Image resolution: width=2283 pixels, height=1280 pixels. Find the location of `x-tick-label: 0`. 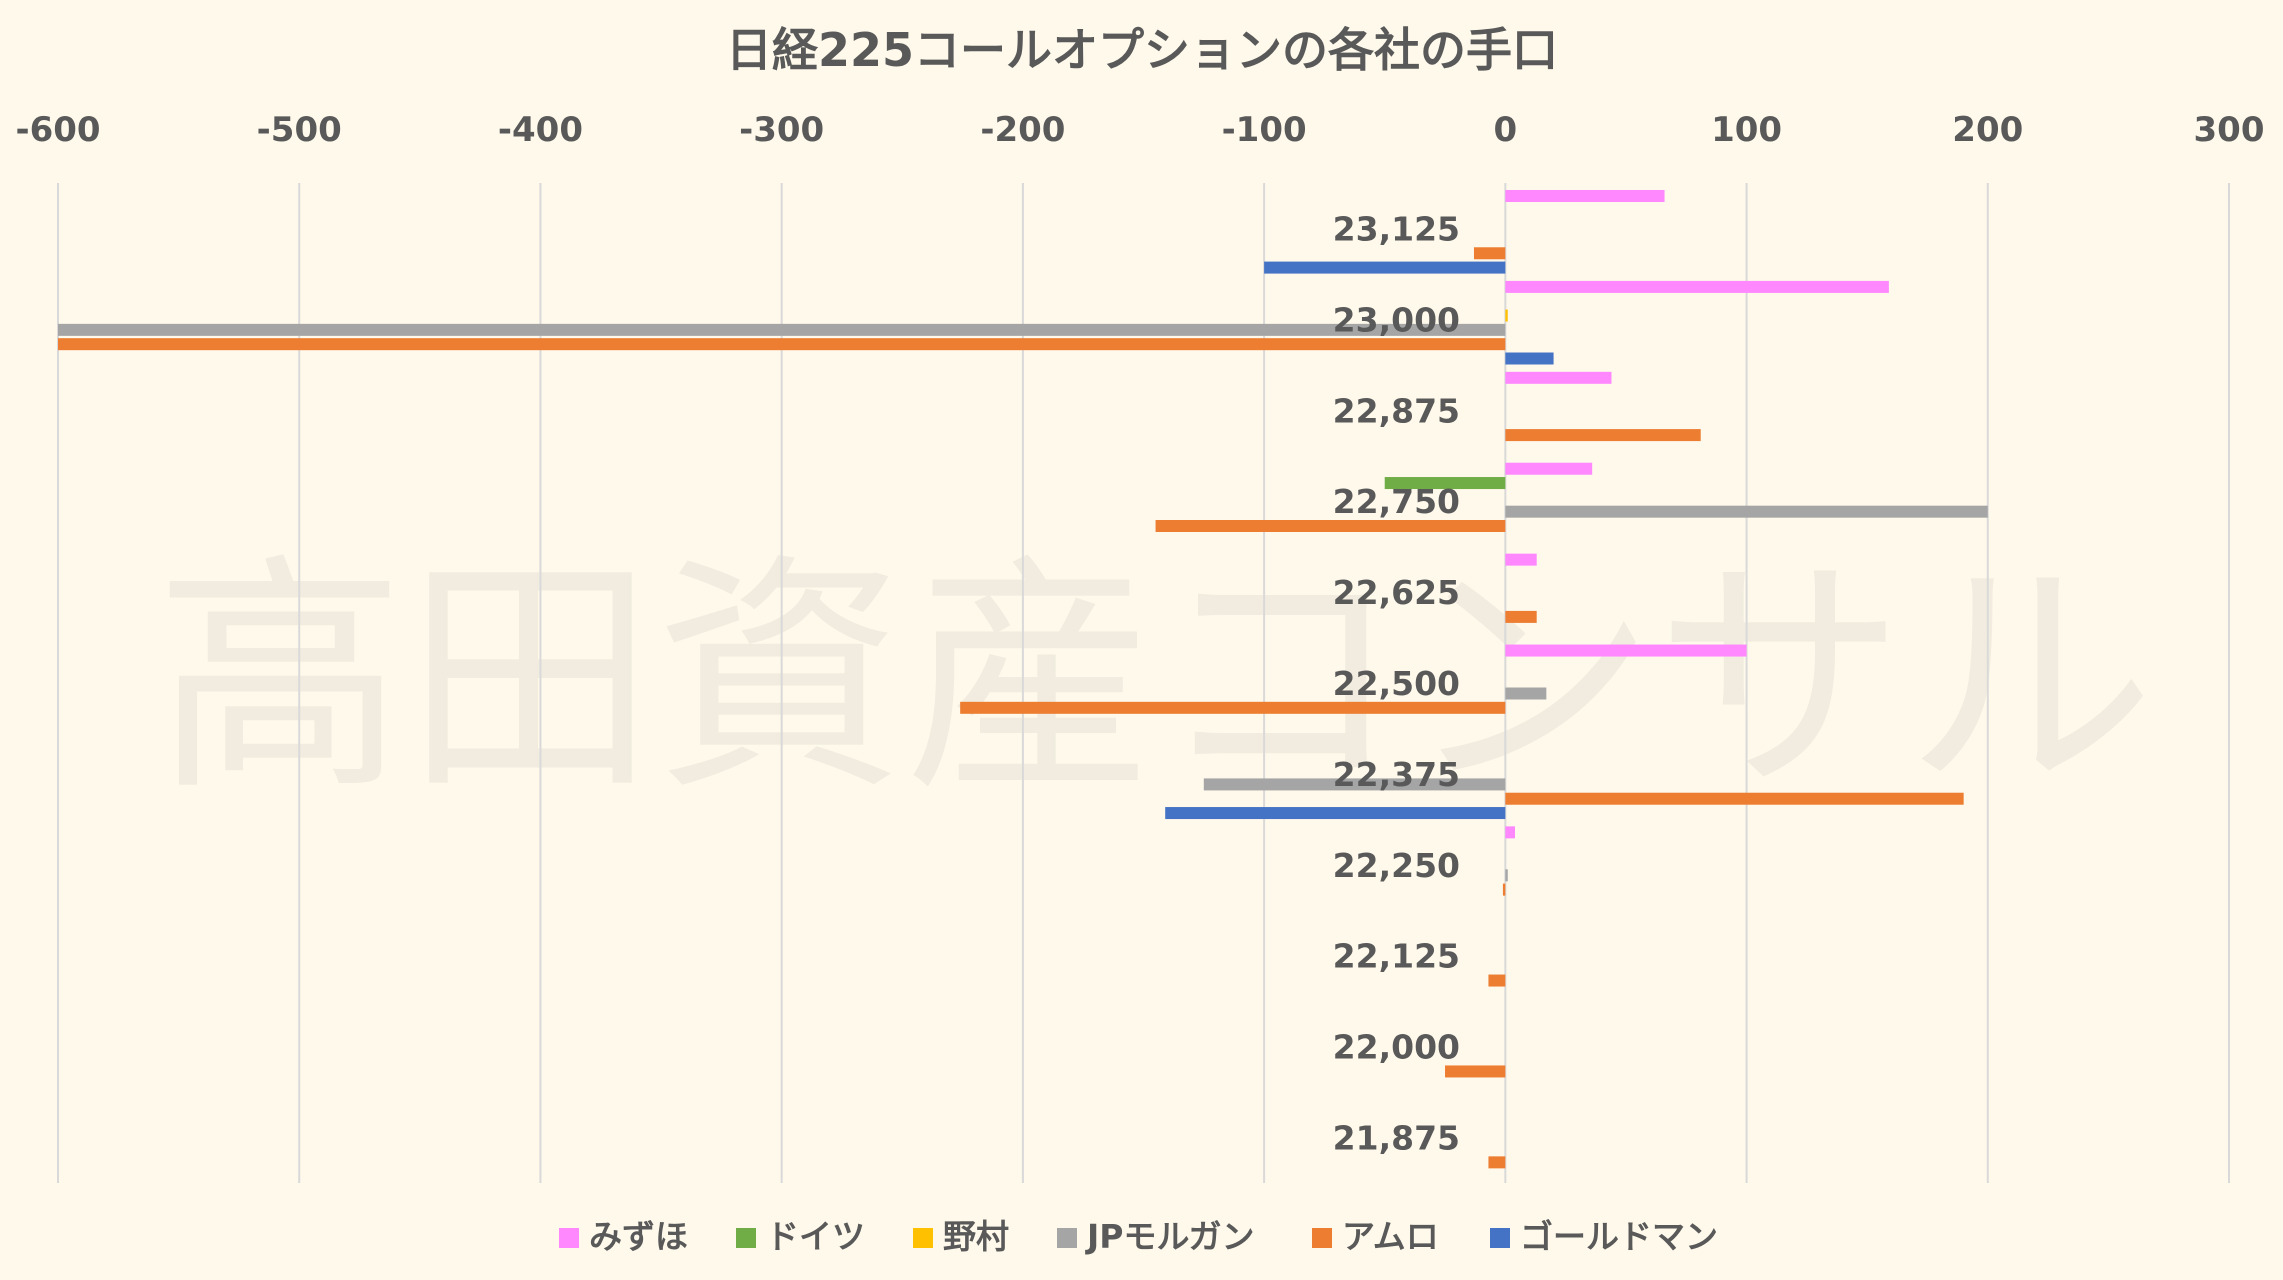

x-tick-label: 0 is located at coordinates (1505, 130).